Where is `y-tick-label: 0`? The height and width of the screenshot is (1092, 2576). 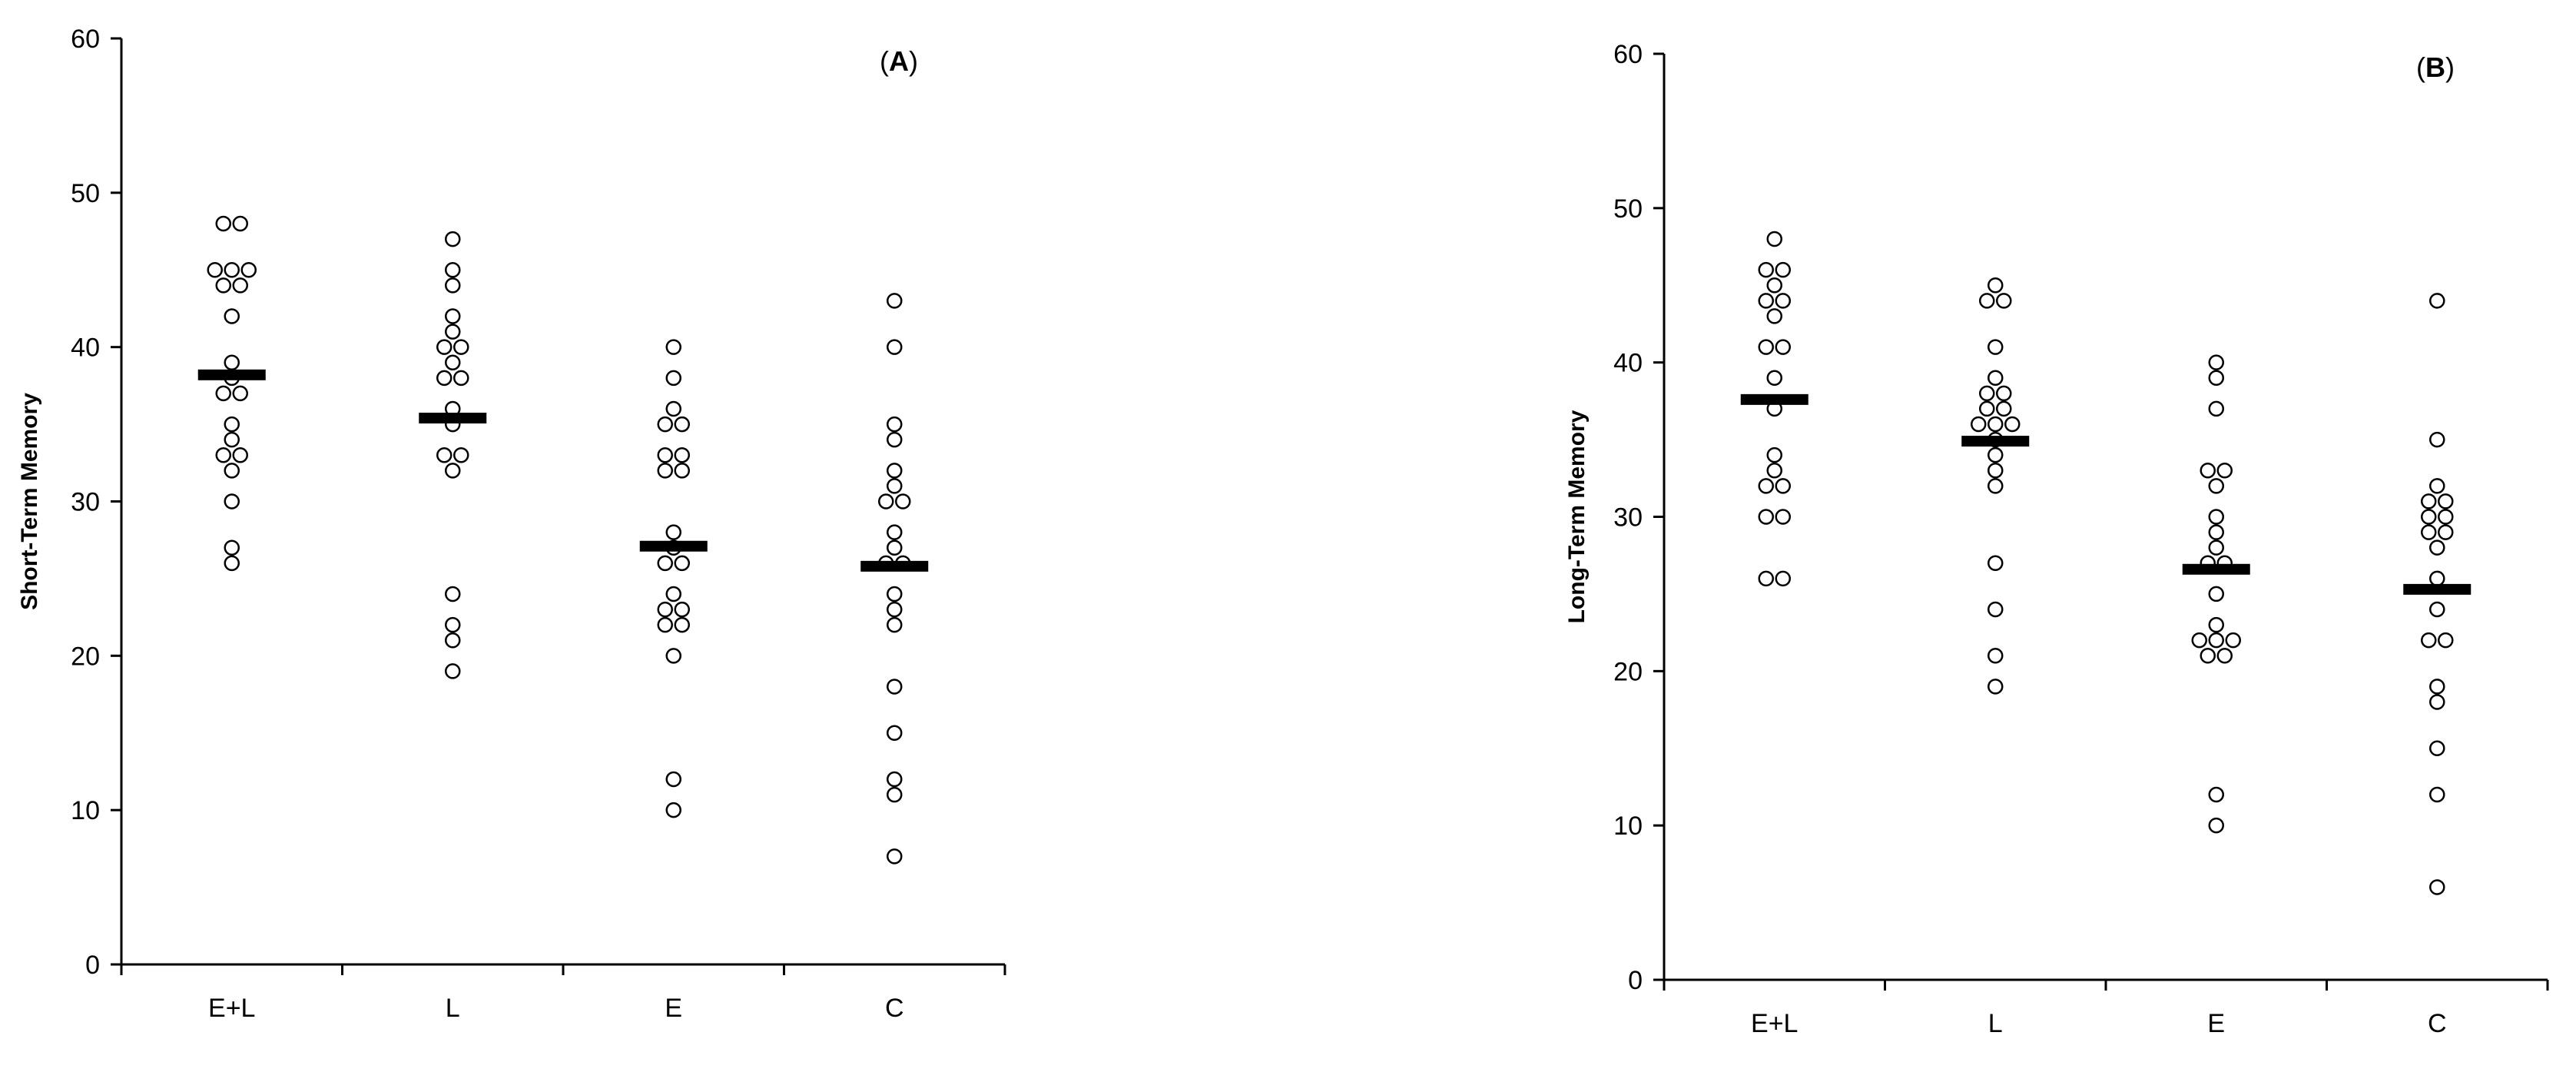 y-tick-label: 0 is located at coordinates (92, 965).